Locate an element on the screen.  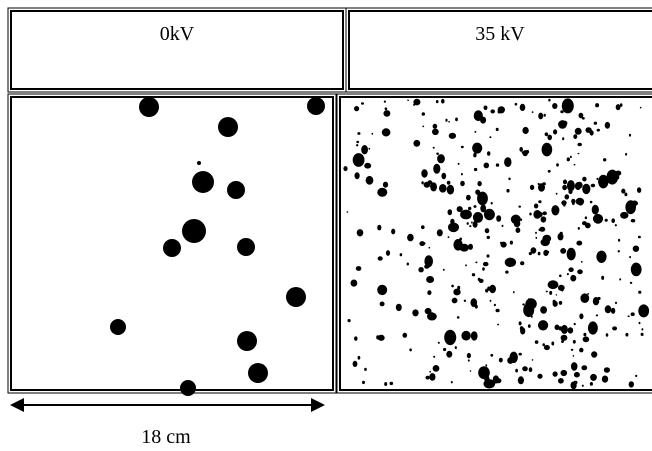
header-label: 0kV is located at coordinates (177, 34).